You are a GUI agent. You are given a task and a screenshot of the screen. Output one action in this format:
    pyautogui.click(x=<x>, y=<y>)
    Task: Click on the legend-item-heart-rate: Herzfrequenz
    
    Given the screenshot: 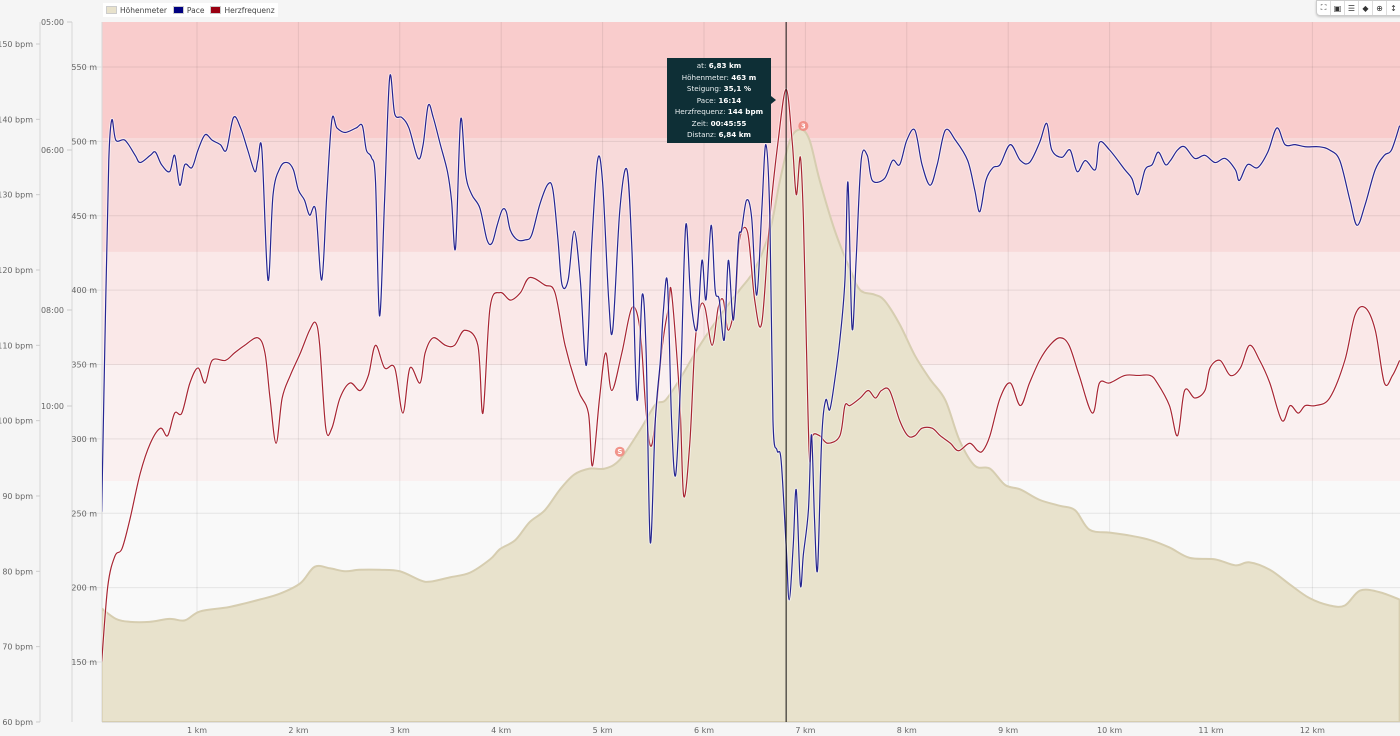 What is the action you would take?
    pyautogui.click(x=242, y=10)
    